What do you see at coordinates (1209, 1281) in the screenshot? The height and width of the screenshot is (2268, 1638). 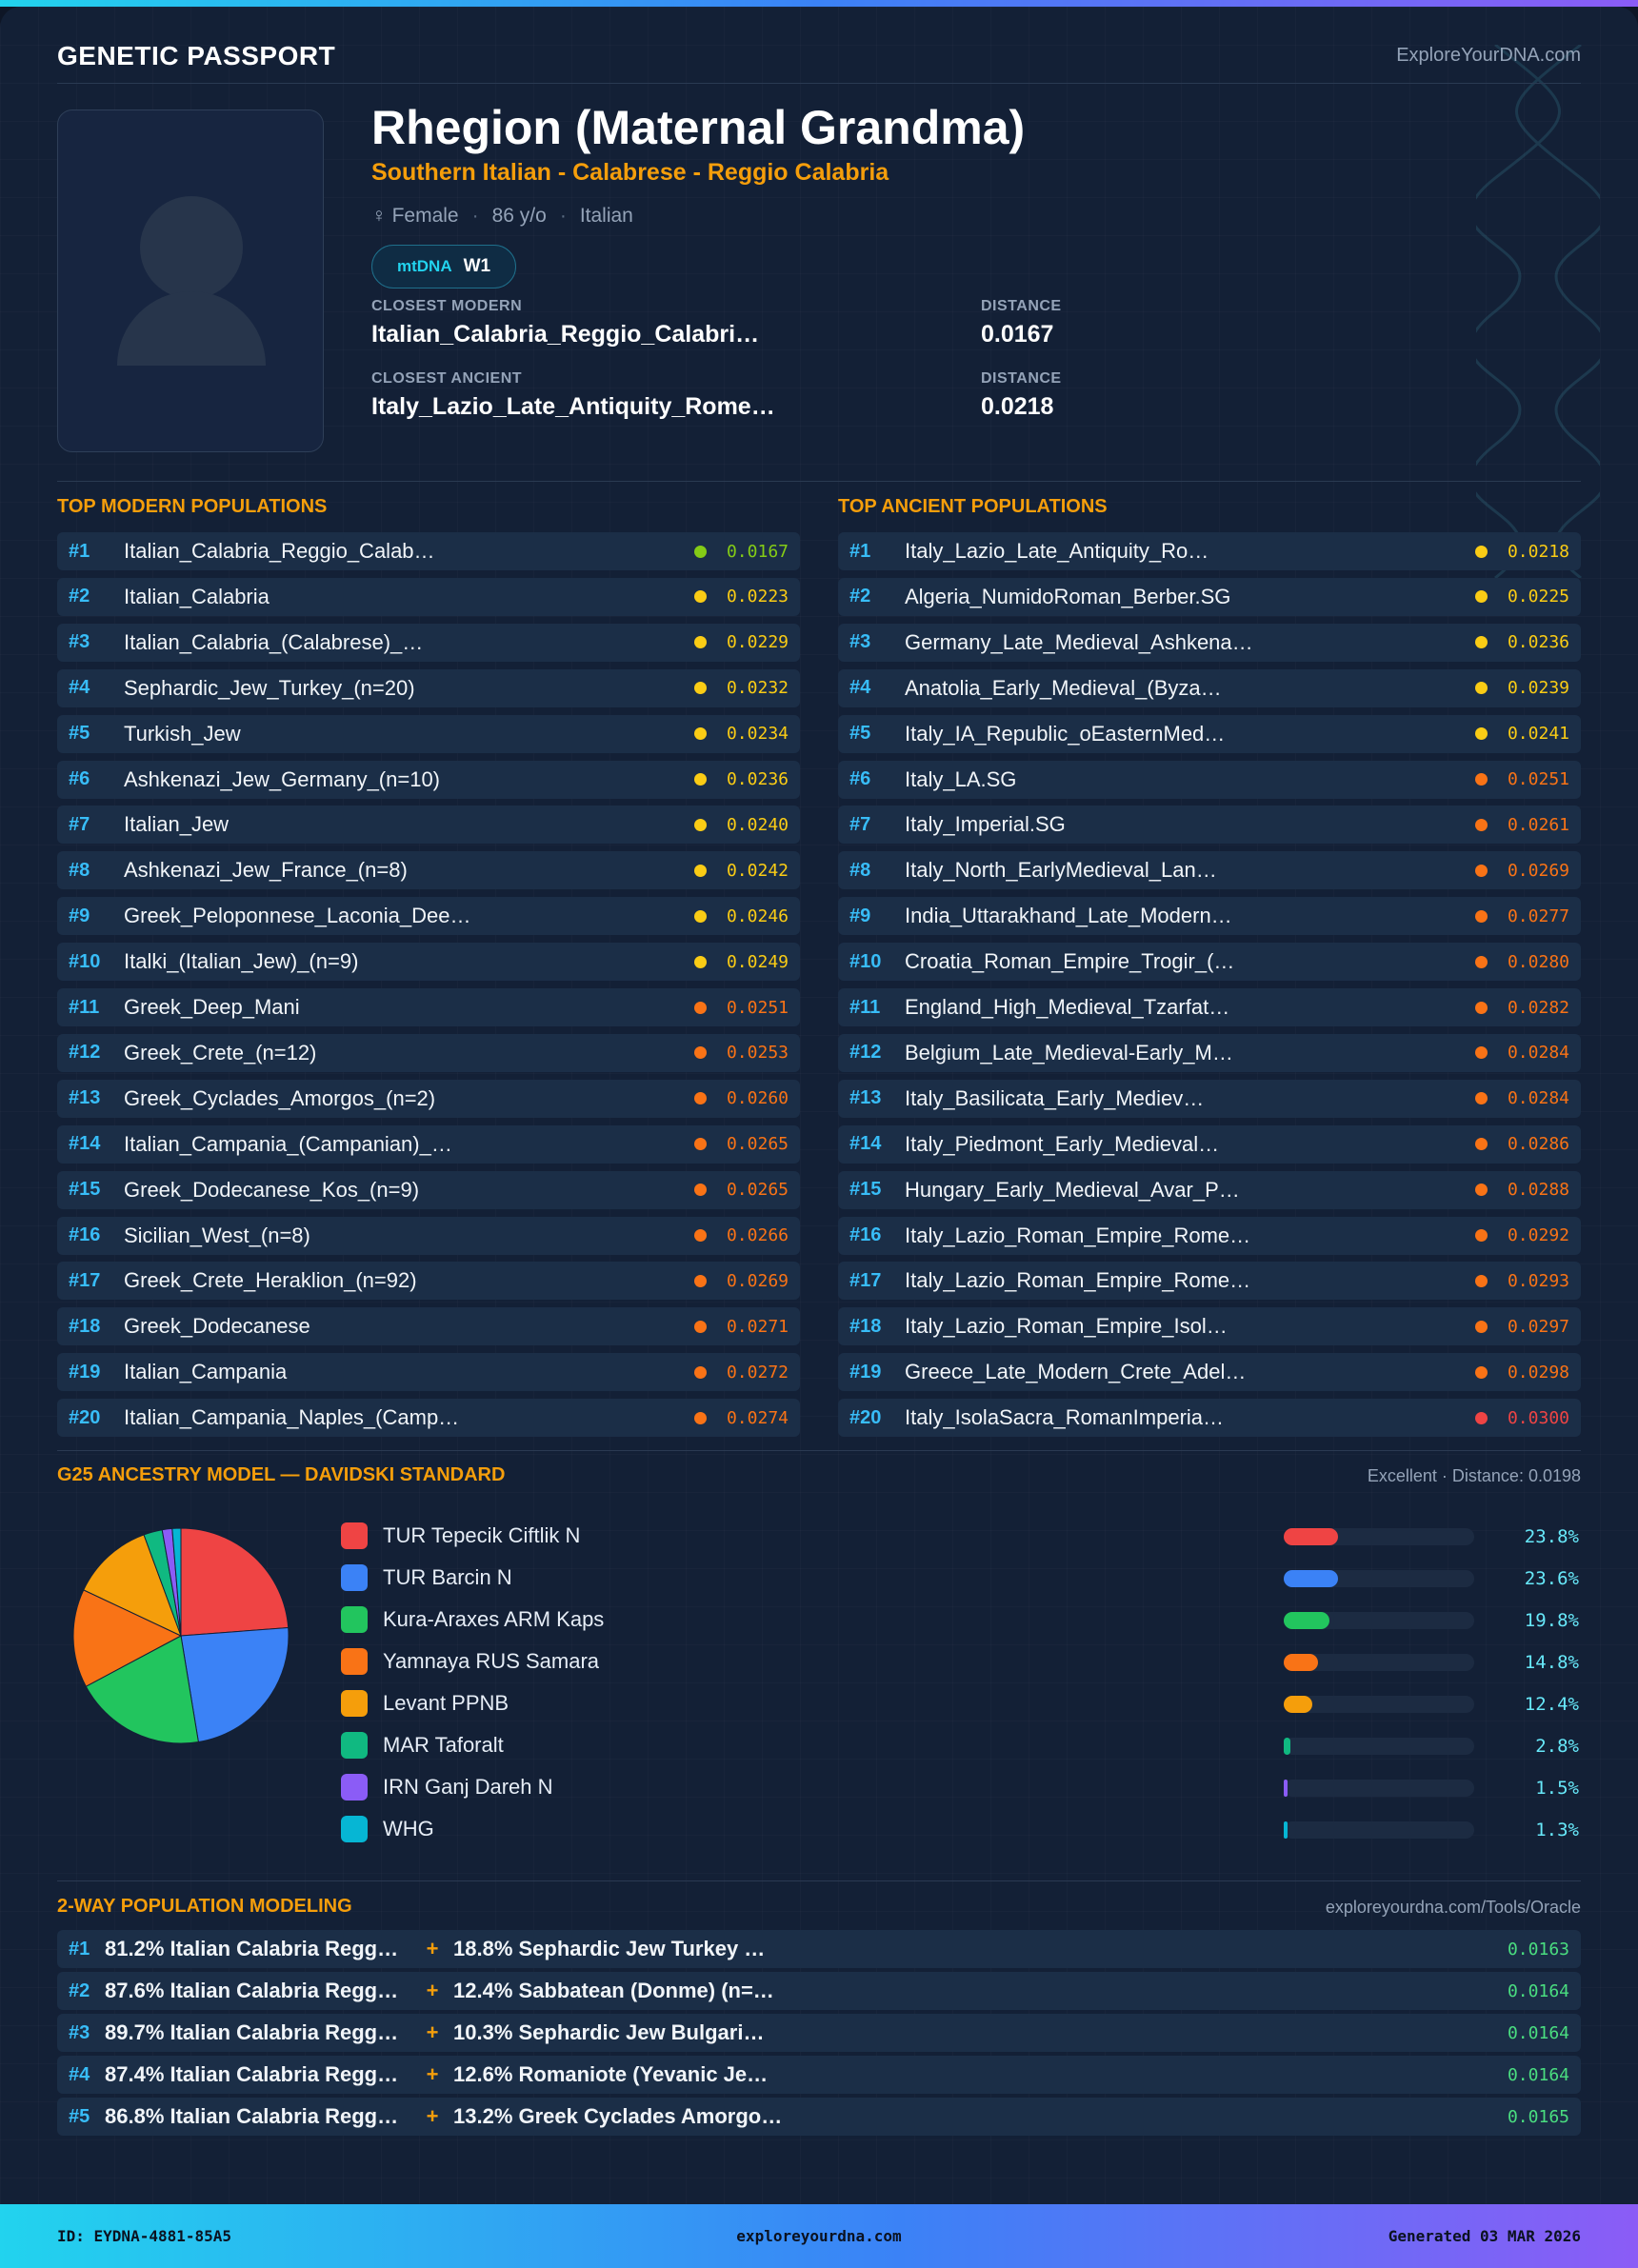 I see `population-row: #17 Italy_Lazio_Roman_Empire_Rome… 0.0293` at bounding box center [1209, 1281].